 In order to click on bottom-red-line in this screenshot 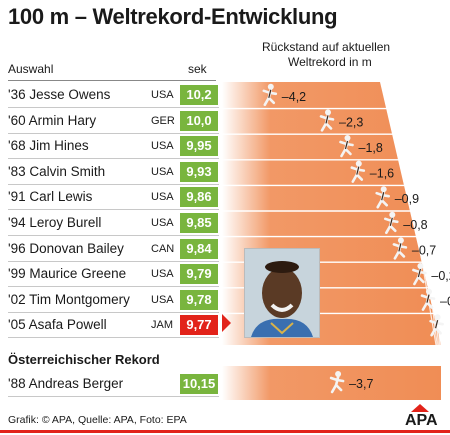, I will do `click(225, 431)`.